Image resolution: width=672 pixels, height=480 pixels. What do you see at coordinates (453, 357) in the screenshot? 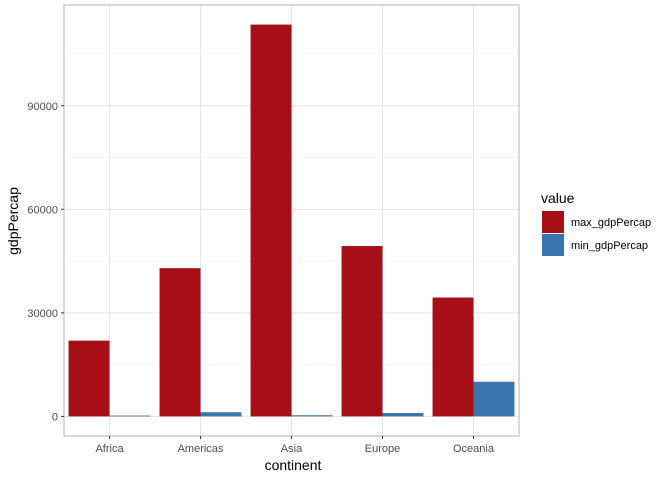
I see `bar-max_gdpPercap-oceania` at bounding box center [453, 357].